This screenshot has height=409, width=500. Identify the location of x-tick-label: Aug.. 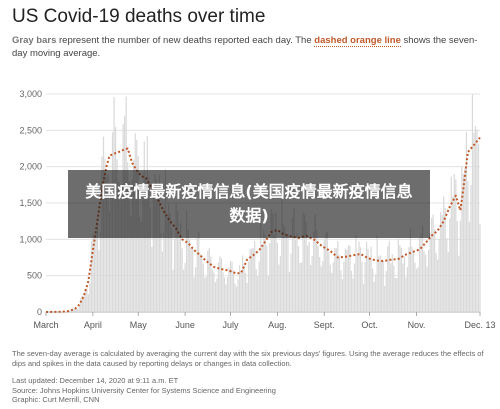
(277, 325).